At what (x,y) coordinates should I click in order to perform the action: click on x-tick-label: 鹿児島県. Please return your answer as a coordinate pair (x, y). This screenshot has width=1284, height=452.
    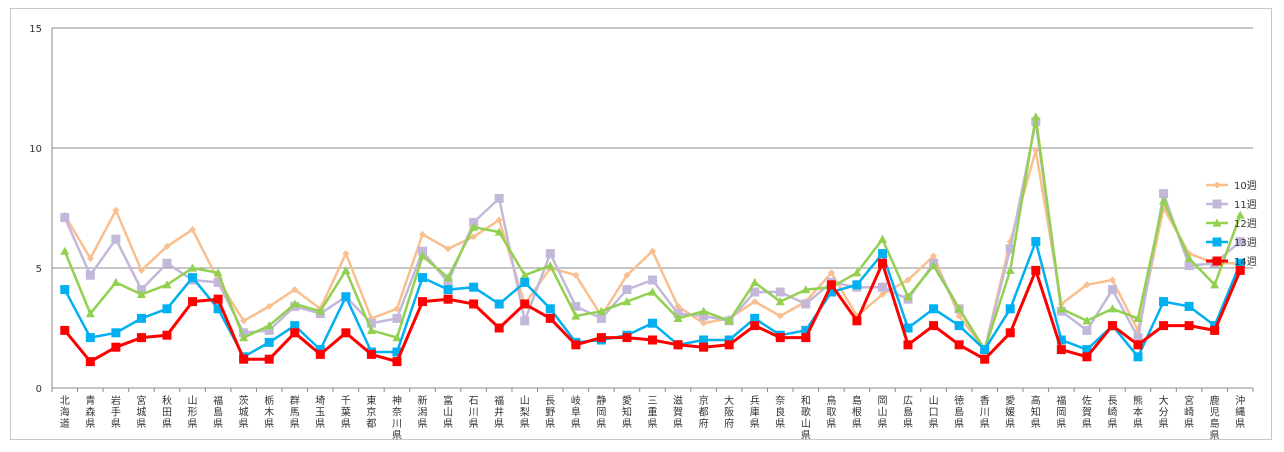
    Looking at the image, I should click on (1215, 417).